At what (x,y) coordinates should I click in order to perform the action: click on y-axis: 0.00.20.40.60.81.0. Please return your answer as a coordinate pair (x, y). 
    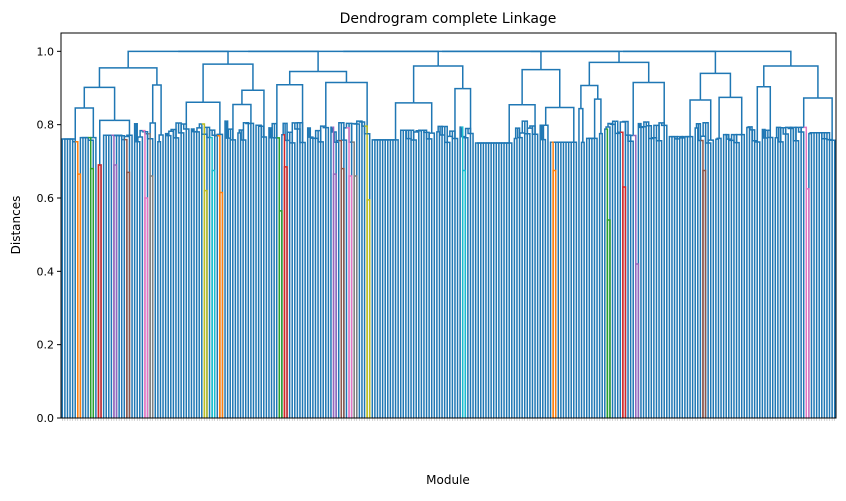
    Looking at the image, I should click on (49, 235).